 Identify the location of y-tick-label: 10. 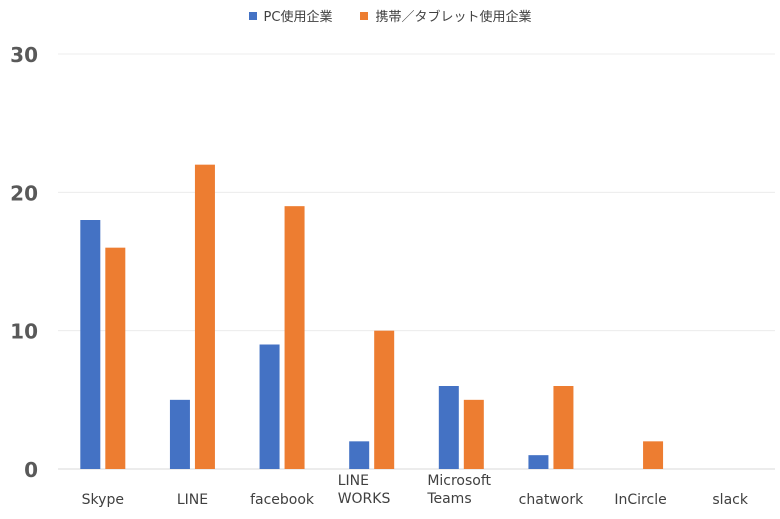
(24, 332).